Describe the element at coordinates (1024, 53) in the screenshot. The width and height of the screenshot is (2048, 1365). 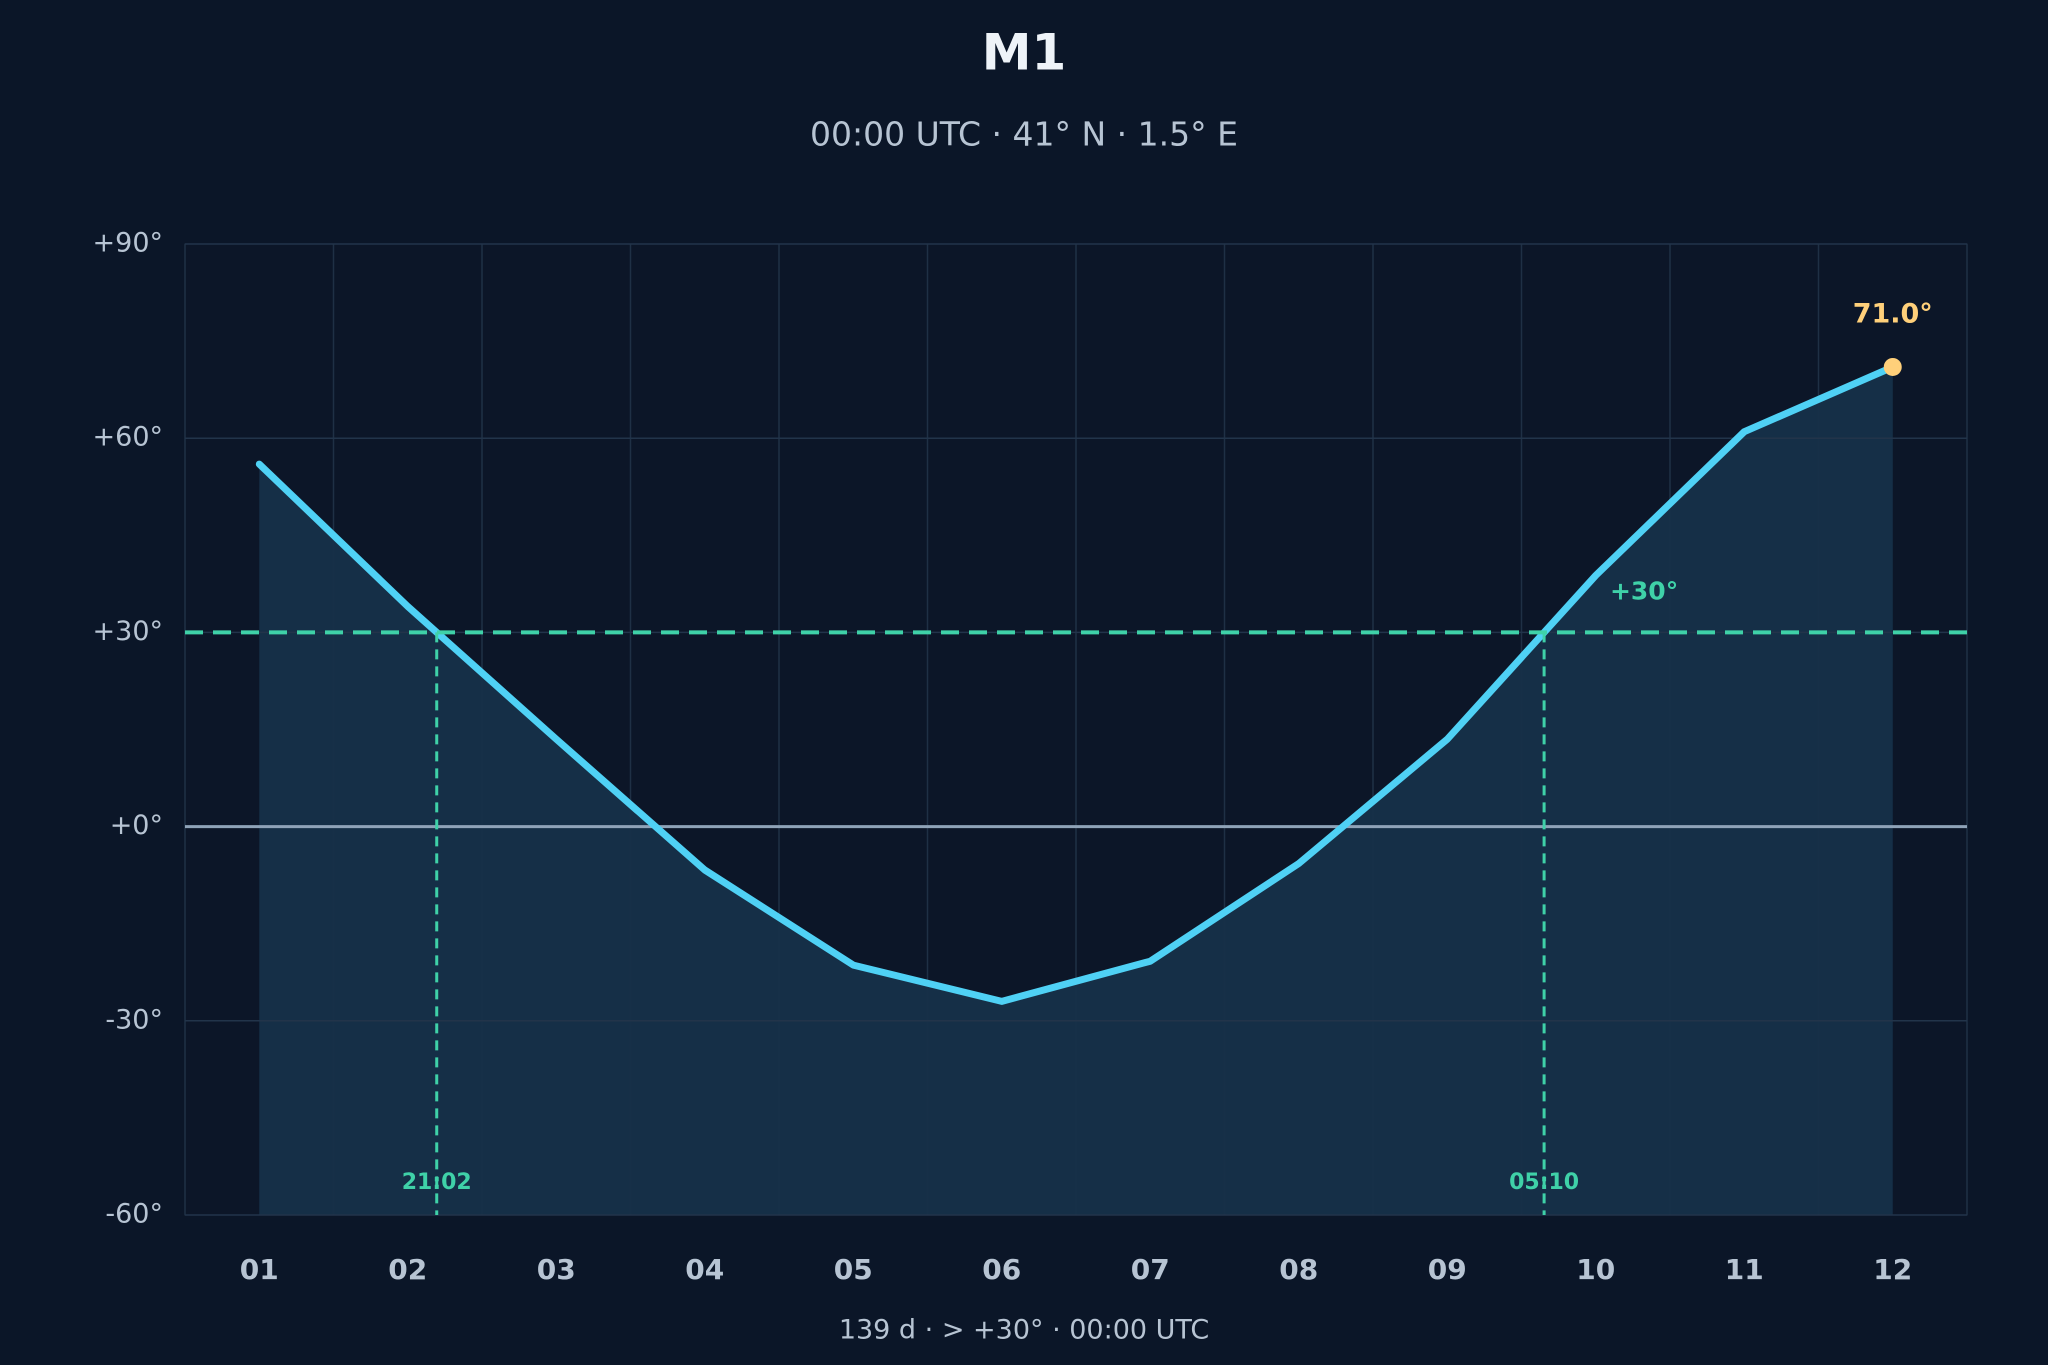
I see `chart-title: M1` at that location.